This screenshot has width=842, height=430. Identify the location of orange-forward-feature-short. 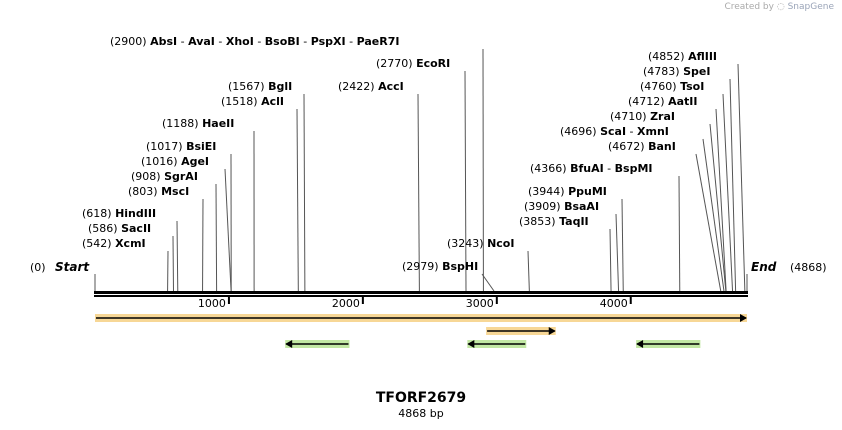
(521, 331).